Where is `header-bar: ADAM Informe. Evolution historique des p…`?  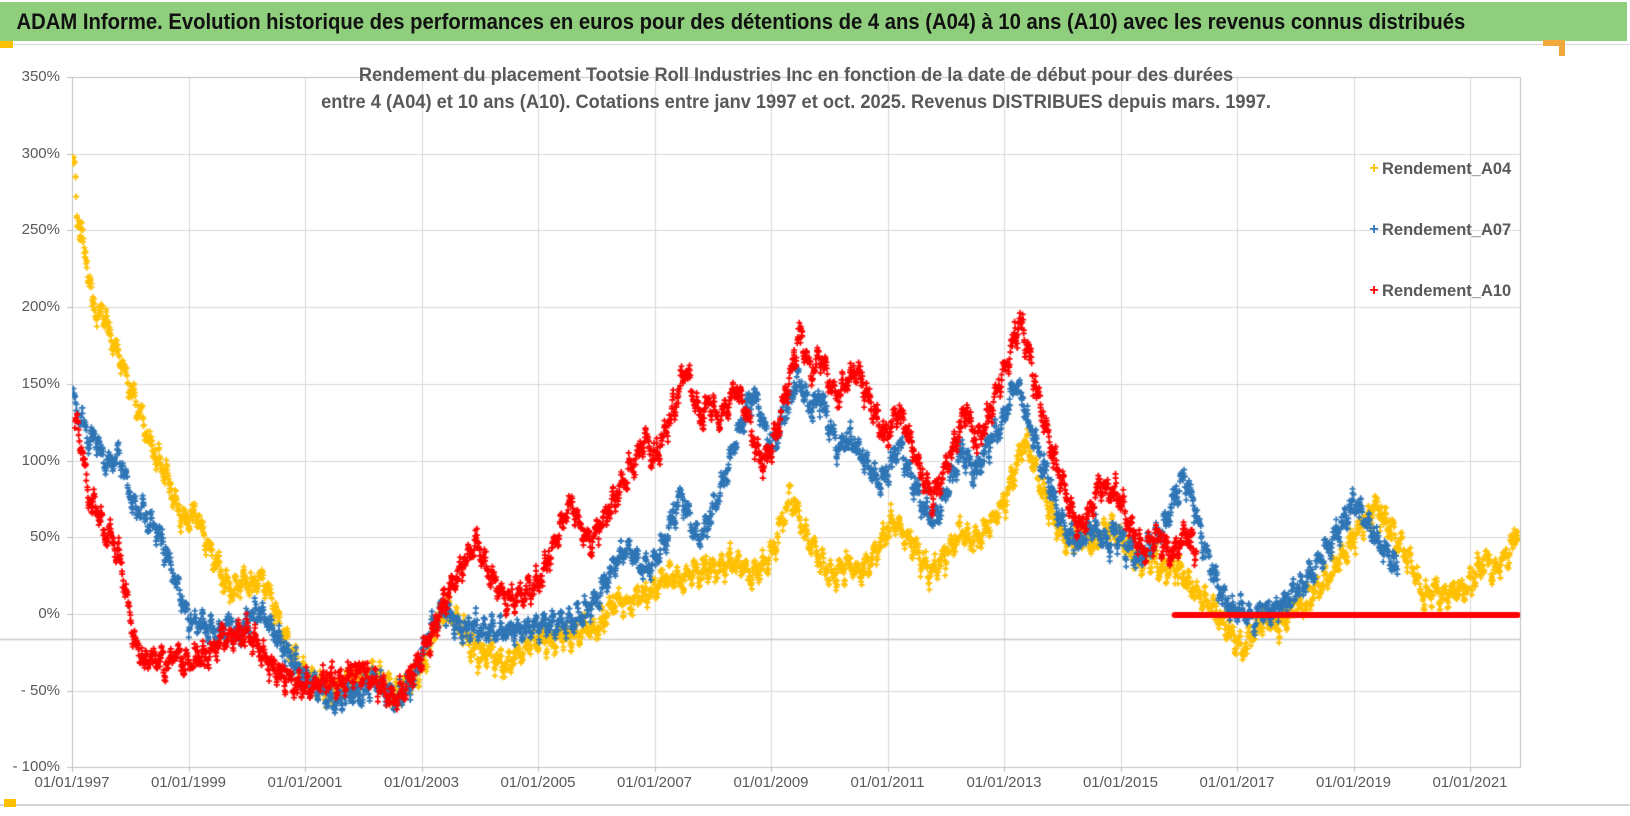 header-bar: ADAM Informe. Evolution historique des p… is located at coordinates (813, 21).